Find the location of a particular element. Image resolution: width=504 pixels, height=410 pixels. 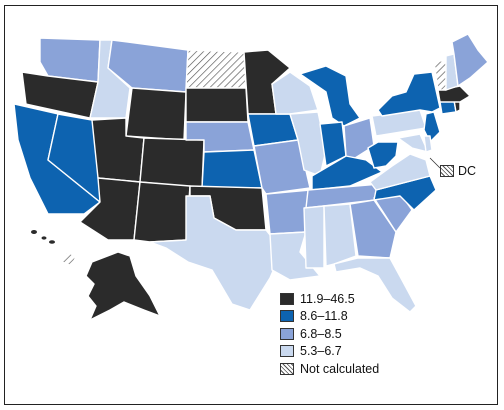

state-florida is located at coordinates (375, 285).